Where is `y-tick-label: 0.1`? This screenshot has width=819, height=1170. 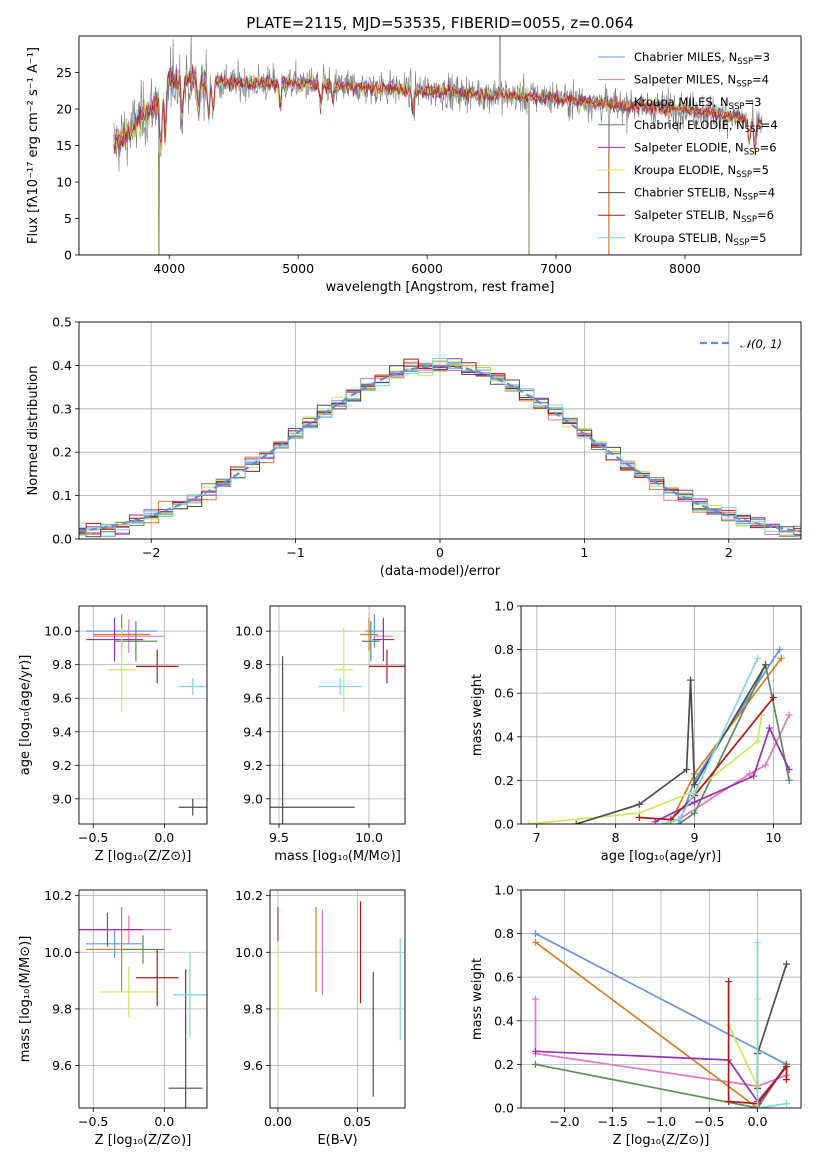 y-tick-label: 0.1 is located at coordinates (62, 495).